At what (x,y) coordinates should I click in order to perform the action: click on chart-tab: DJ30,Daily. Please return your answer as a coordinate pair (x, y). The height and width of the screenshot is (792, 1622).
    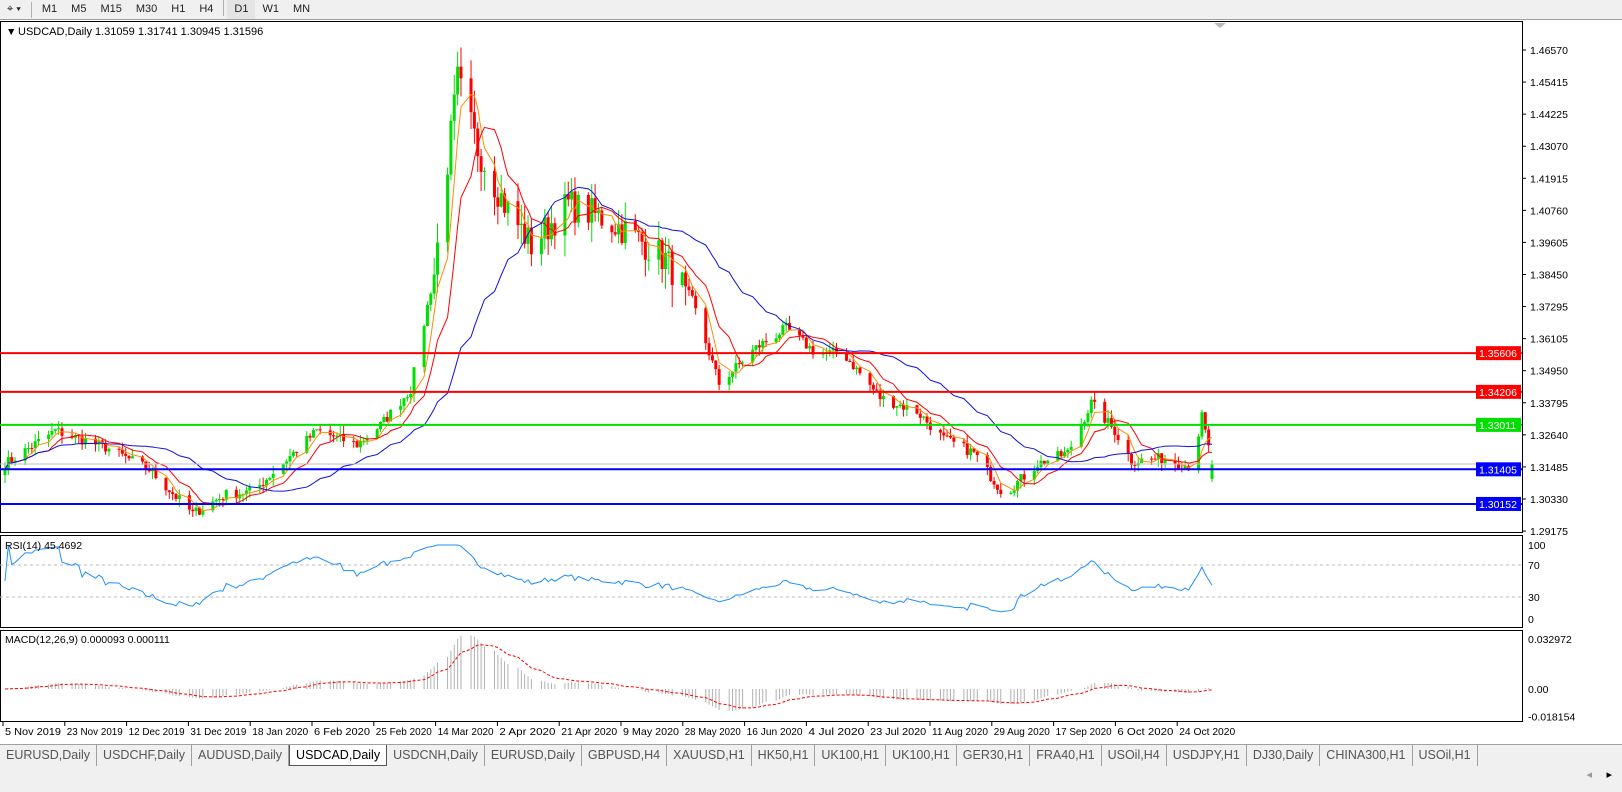
    Looking at the image, I should click on (1284, 755).